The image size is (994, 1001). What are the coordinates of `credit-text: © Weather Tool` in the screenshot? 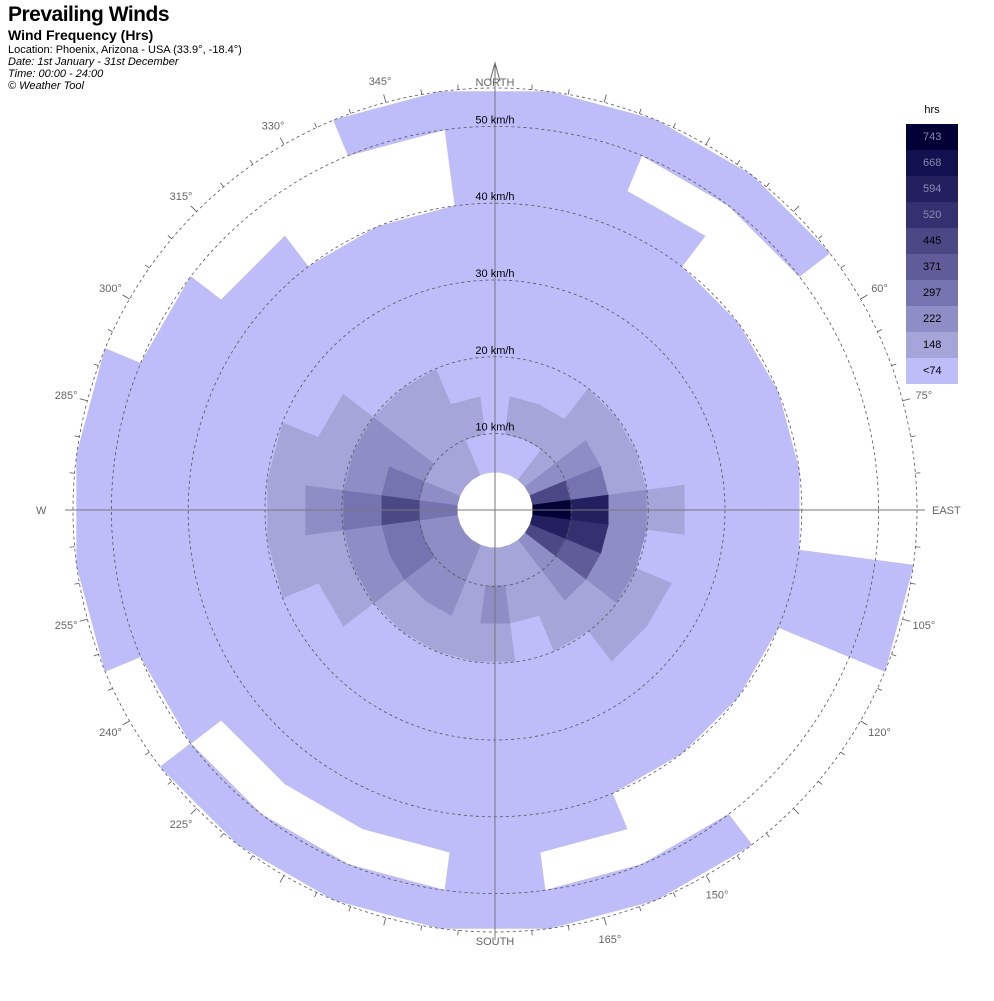 It's located at (46, 86).